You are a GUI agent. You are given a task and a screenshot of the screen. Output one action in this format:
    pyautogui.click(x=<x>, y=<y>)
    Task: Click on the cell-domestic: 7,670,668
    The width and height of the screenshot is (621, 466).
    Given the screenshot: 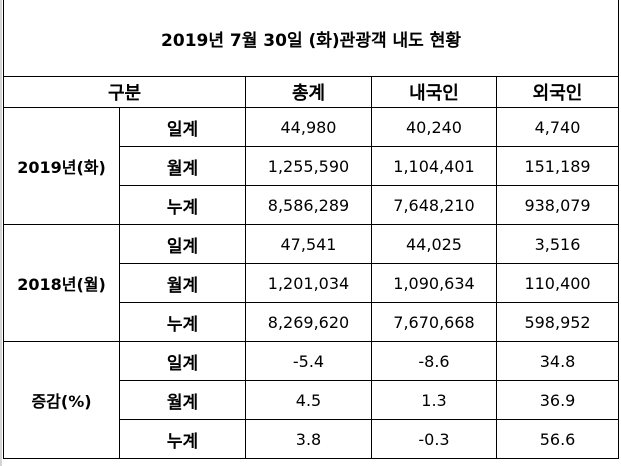 What is the action you would take?
    pyautogui.click(x=434, y=322)
    